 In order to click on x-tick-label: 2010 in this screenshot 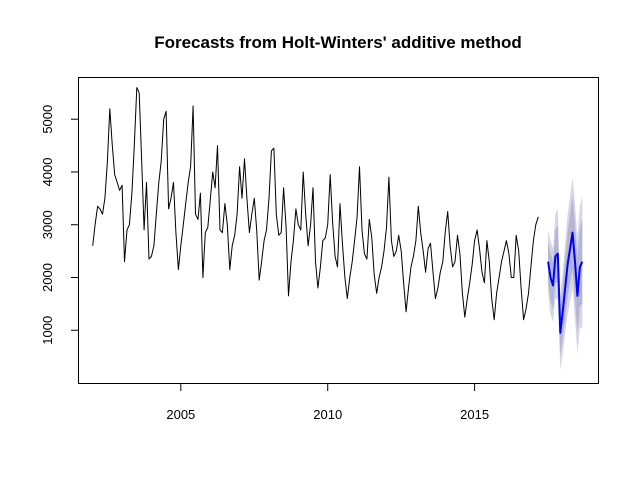, I will do `click(327, 414)`.